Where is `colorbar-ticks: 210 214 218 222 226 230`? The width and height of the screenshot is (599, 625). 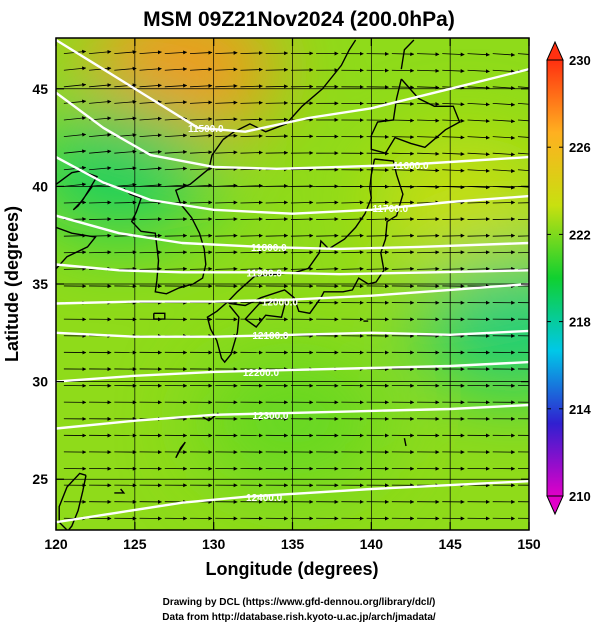
colorbar-ticks: 210 214 218 222 226 230 is located at coordinates (569, 278).